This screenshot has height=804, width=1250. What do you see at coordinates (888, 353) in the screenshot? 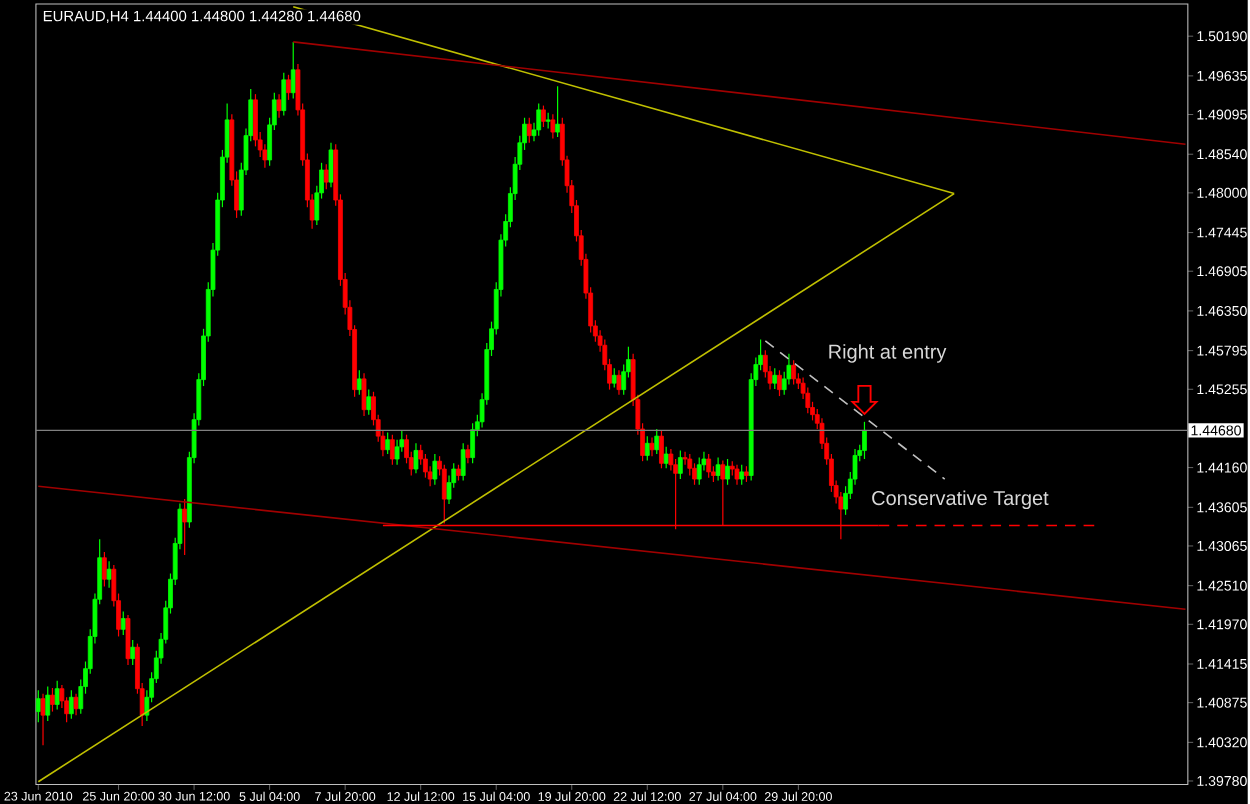
I see `annotation: Right at entry` at bounding box center [888, 353].